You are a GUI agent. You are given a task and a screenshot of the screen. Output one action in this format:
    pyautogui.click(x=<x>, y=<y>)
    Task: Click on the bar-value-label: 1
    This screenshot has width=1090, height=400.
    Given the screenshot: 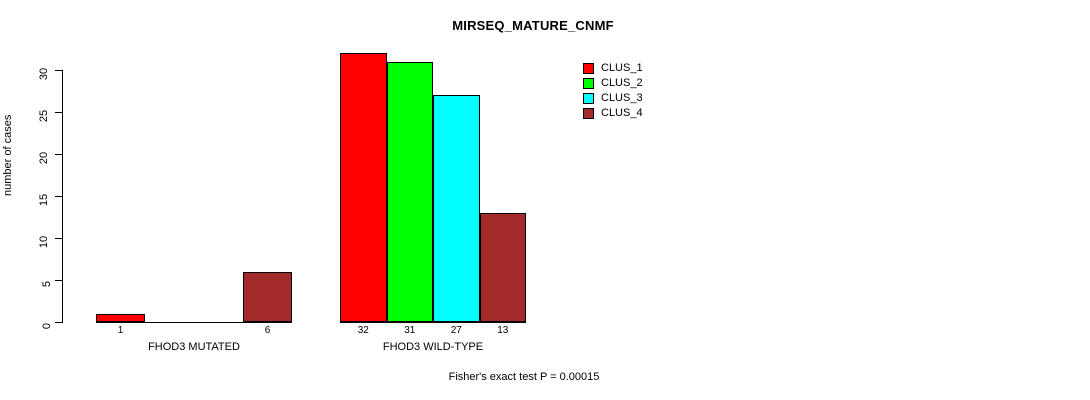 What is the action you would take?
    pyautogui.click(x=120, y=330)
    